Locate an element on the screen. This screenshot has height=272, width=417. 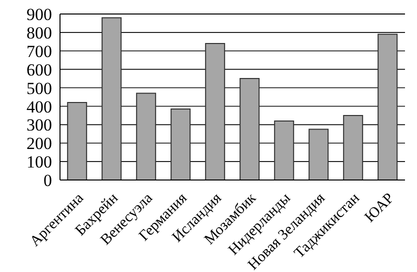
y-tick-label: 700 is located at coordinates (39, 51).